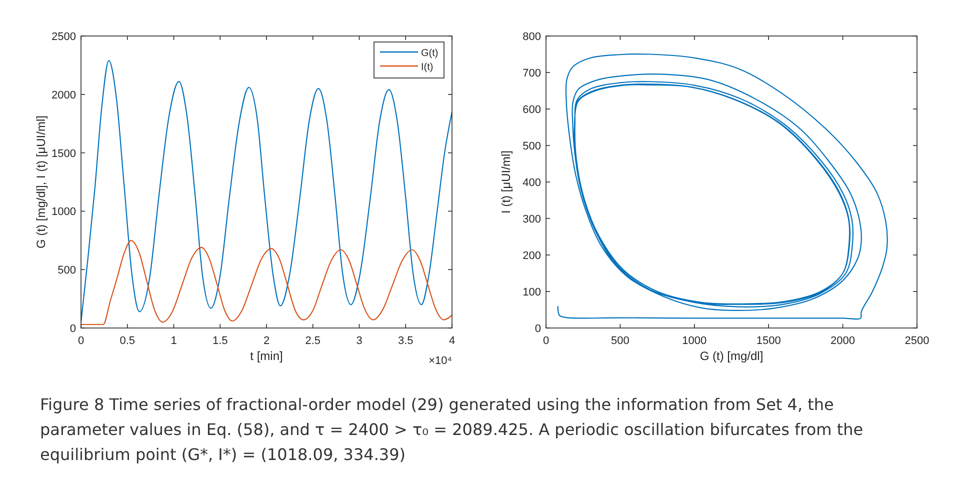  What do you see at coordinates (452, 341) in the screenshot?
I see `x-tick-label: 4` at bounding box center [452, 341].